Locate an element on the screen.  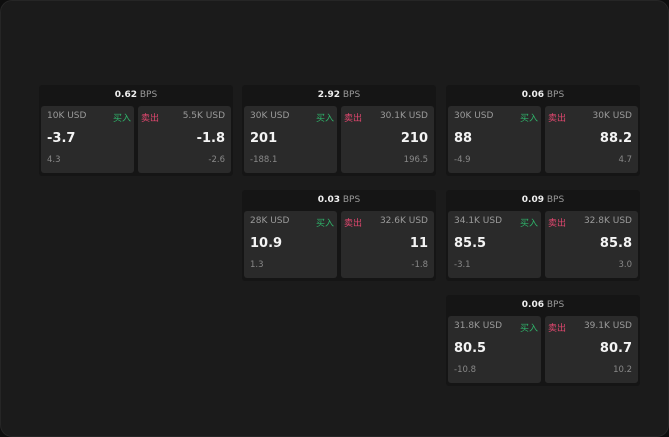
sell-change: 10.2 is located at coordinates (622, 370).